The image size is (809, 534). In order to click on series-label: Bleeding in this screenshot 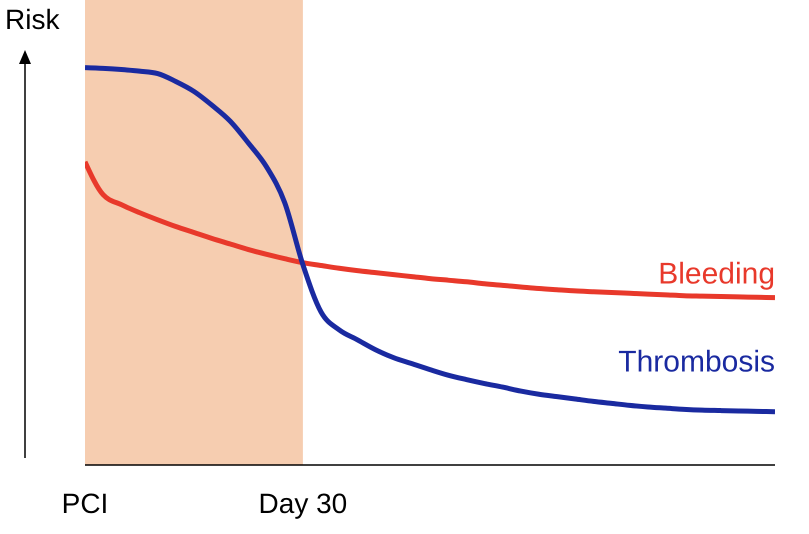, I will do `click(716, 274)`.